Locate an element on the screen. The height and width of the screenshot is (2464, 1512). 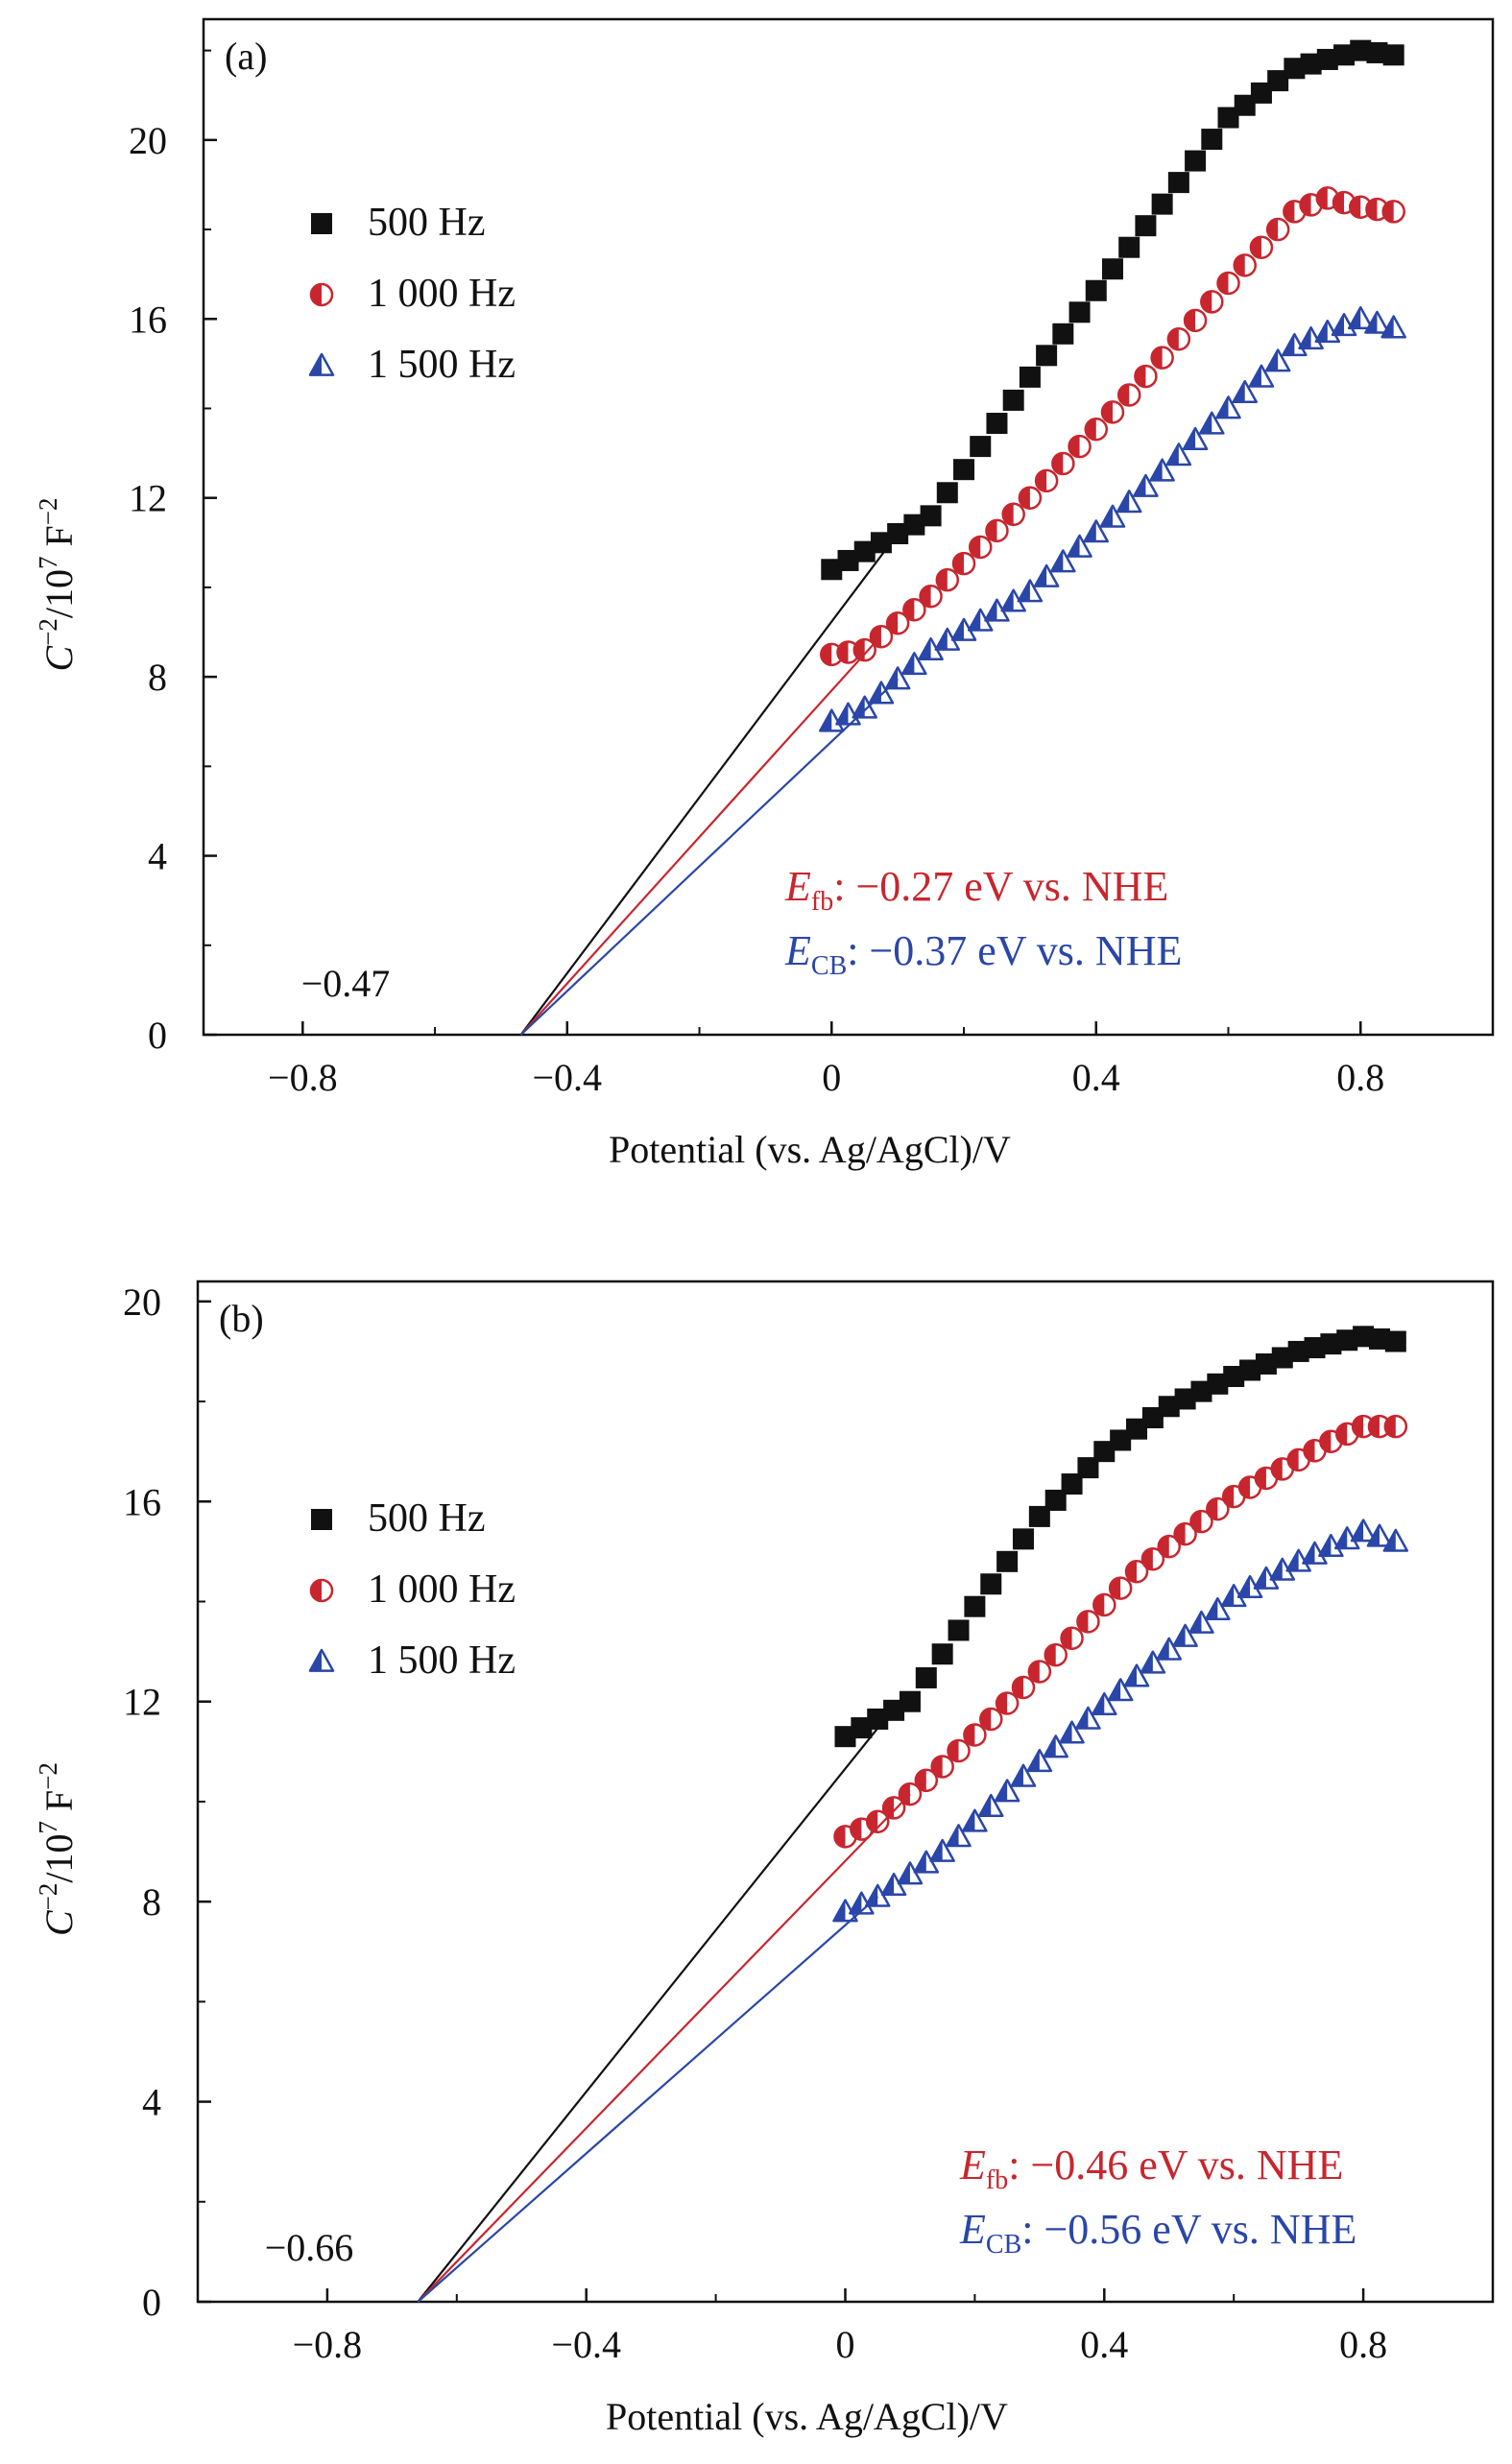
x-tick-label: 0 is located at coordinates (831, 1077).